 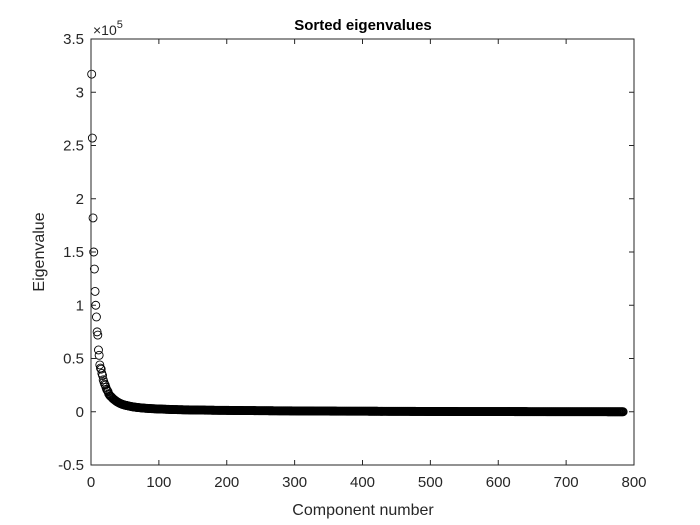 I want to click on y-tick-label: -0.5, so click(x=71, y=465).